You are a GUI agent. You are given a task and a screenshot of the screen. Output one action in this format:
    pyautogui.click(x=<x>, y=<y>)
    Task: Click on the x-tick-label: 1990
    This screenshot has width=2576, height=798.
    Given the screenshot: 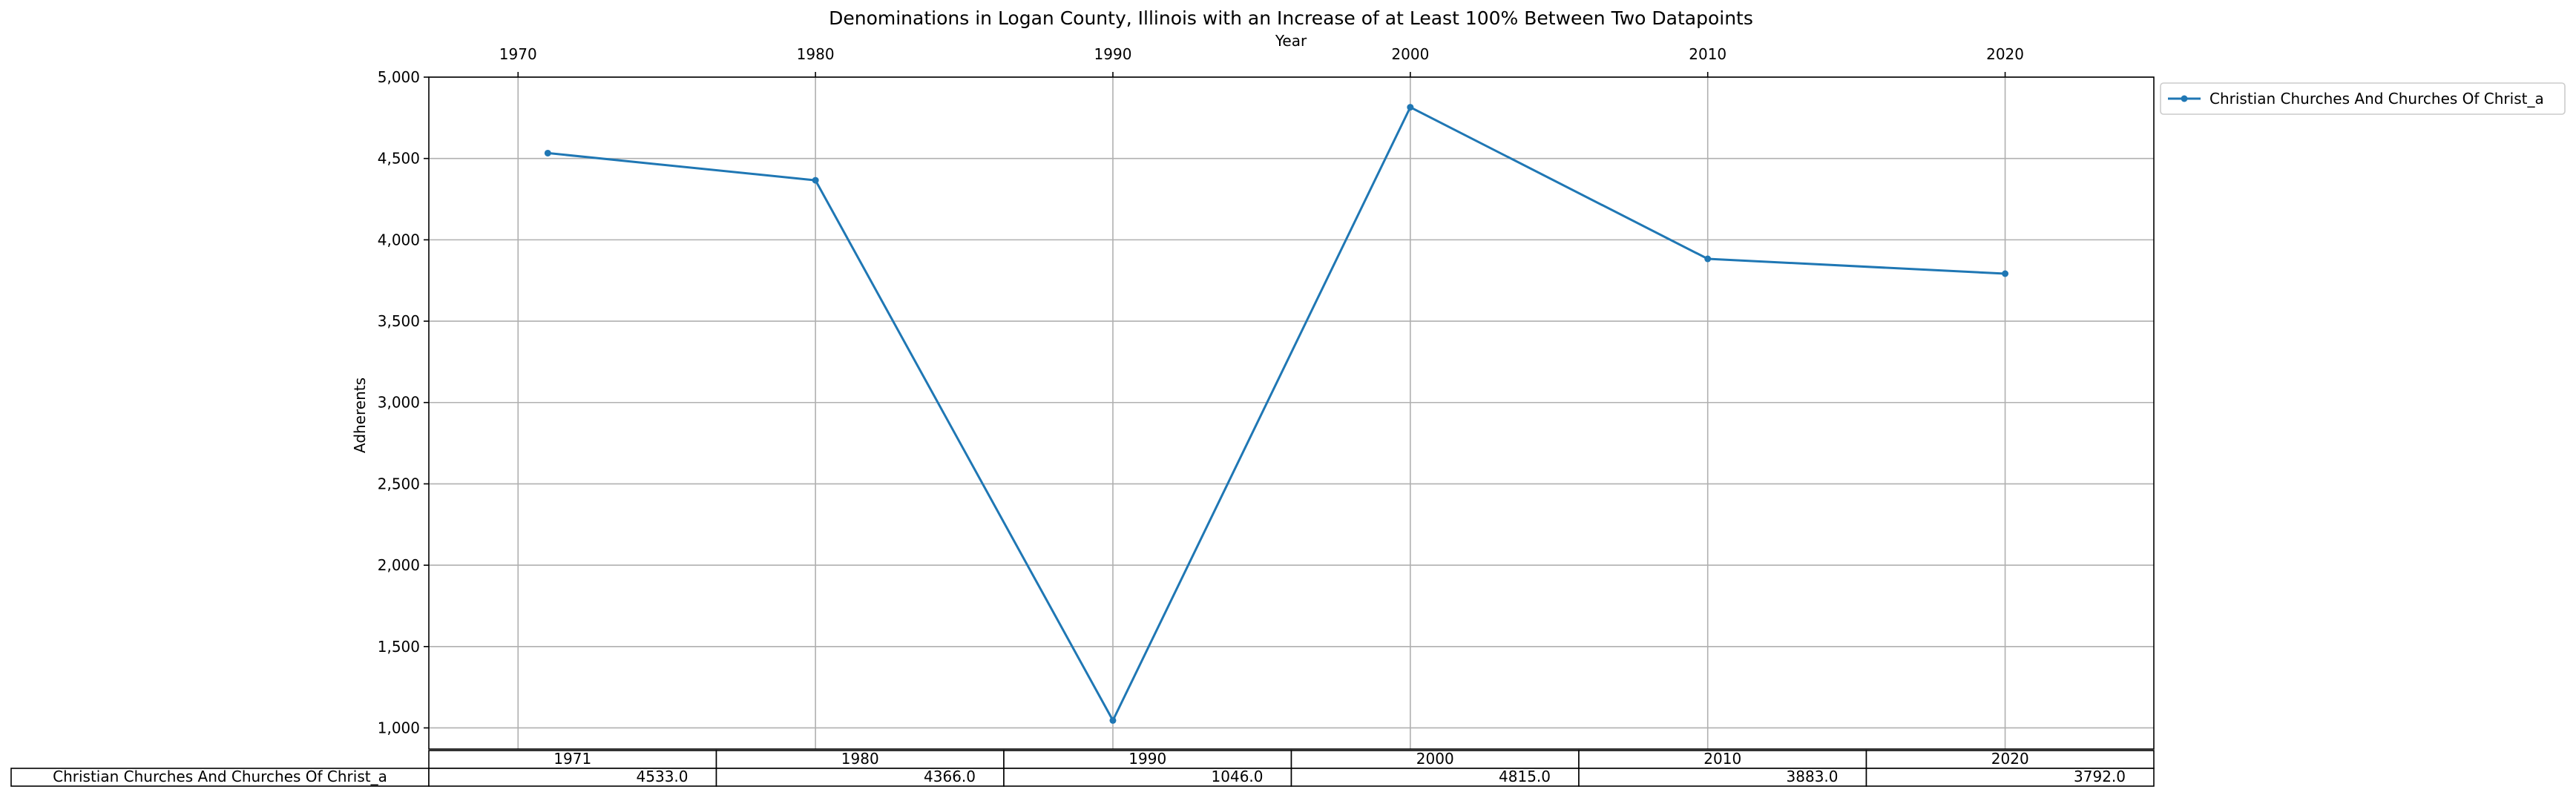 What is the action you would take?
    pyautogui.click(x=1113, y=54)
    